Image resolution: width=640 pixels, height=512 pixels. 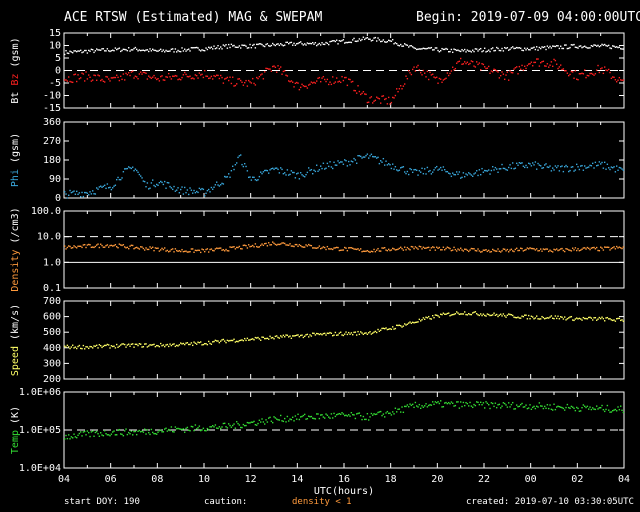 What do you see at coordinates (437, 479) in the screenshot?
I see `x-tick-label-8: 20` at bounding box center [437, 479].